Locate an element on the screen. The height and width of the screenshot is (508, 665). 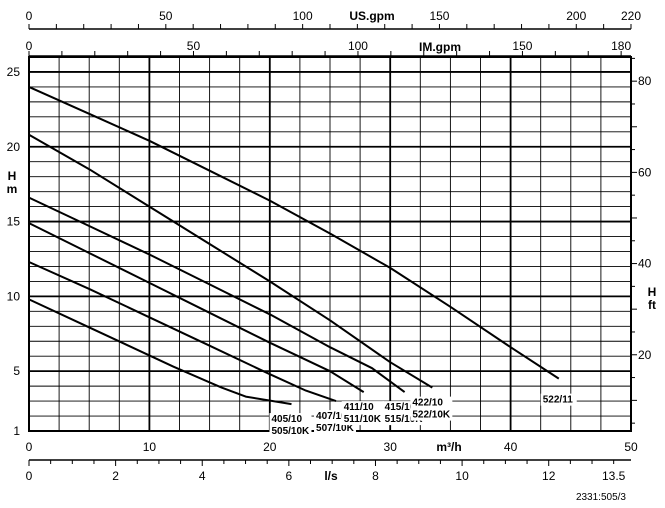
curve-label: 411/10 is located at coordinates (359, 407).